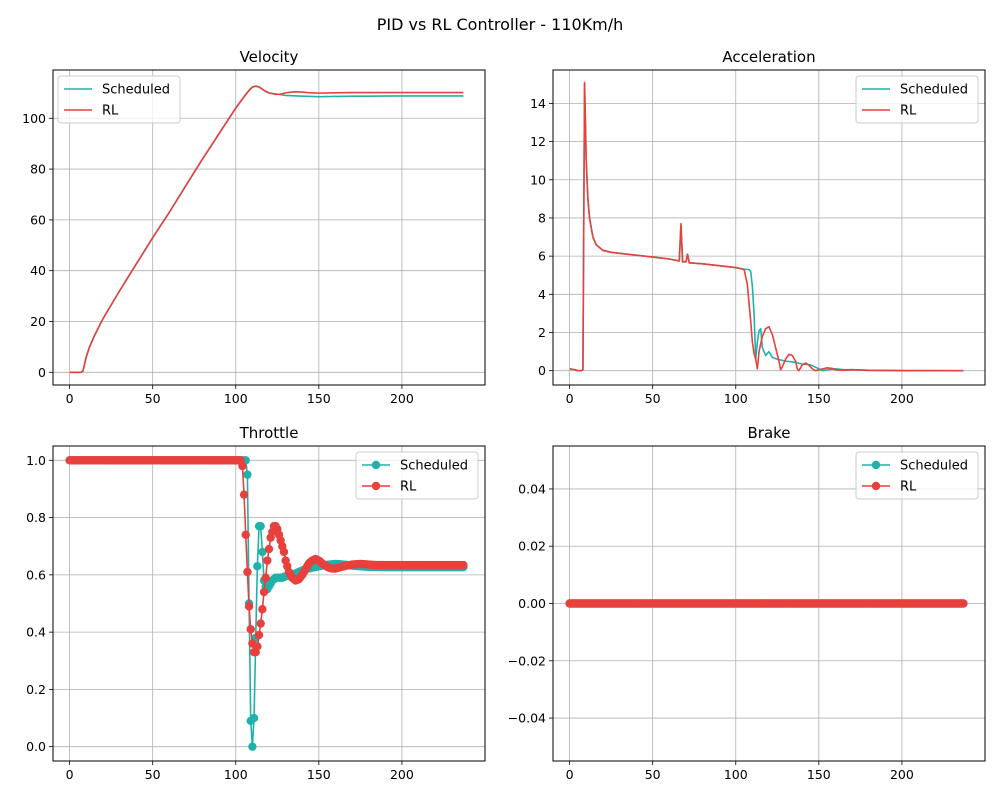 The image size is (1000, 800). I want to click on brake-rl-point, so click(963, 603).